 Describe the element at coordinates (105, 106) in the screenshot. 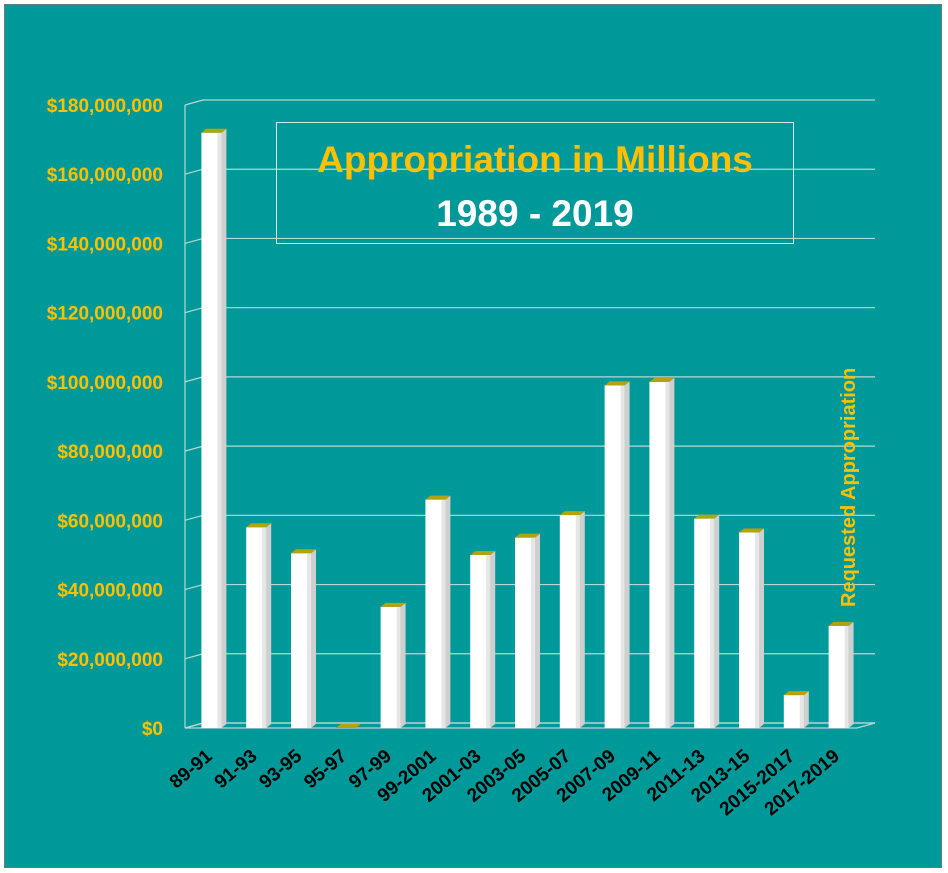

I see `y-tick-label: $180,000,000` at that location.